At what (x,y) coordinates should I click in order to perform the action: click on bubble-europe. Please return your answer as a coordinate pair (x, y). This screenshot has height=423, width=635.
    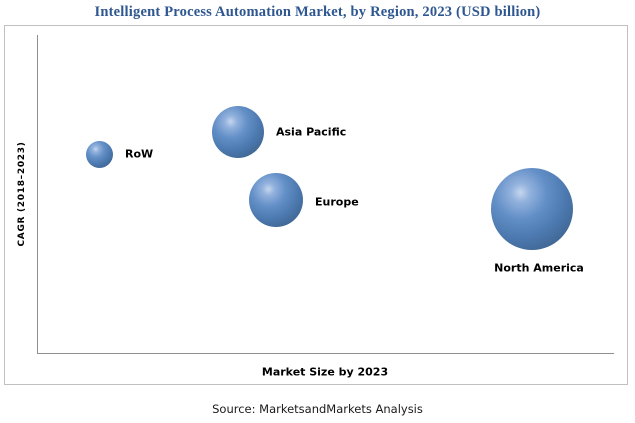
    Looking at the image, I should click on (276, 200).